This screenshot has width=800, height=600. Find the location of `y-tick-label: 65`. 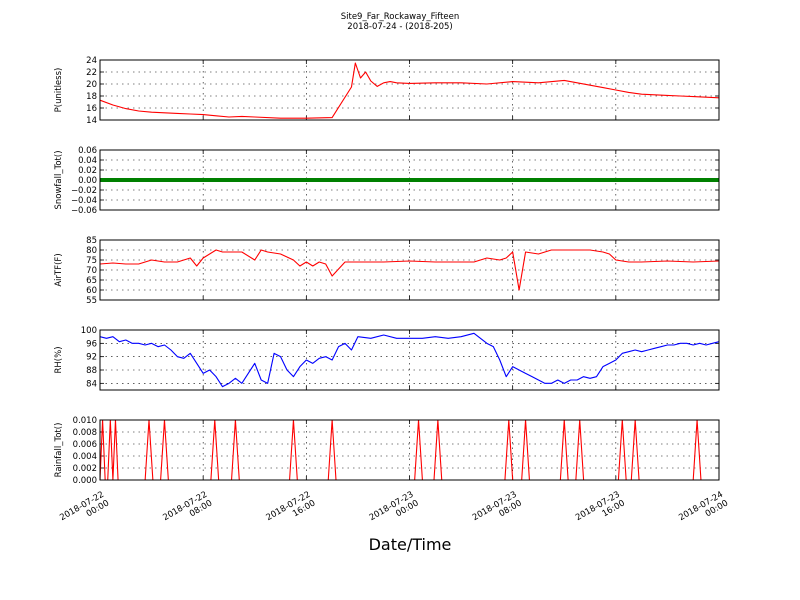

y-tick-label: 65 is located at coordinates (91, 281).